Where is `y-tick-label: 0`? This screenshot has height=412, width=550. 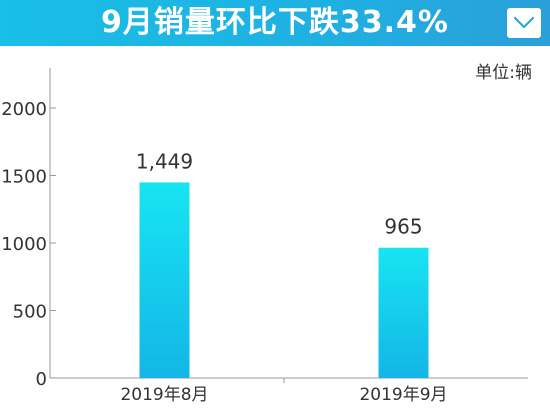 y-tick-label: 0 is located at coordinates (41, 379).